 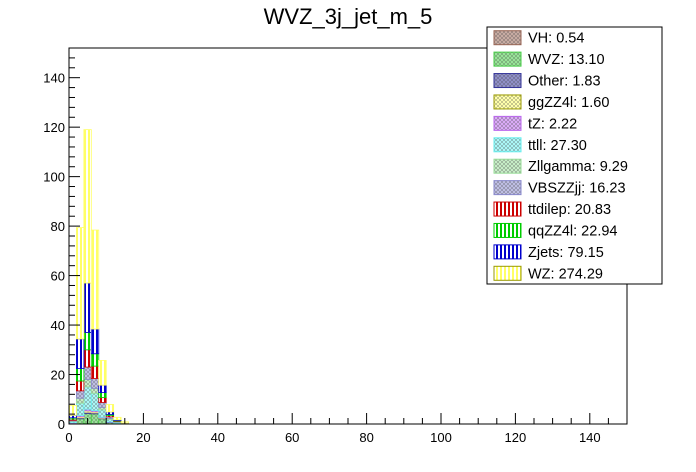 I want to click on legend-swatch-vbszzjj, so click(x=507, y=188).